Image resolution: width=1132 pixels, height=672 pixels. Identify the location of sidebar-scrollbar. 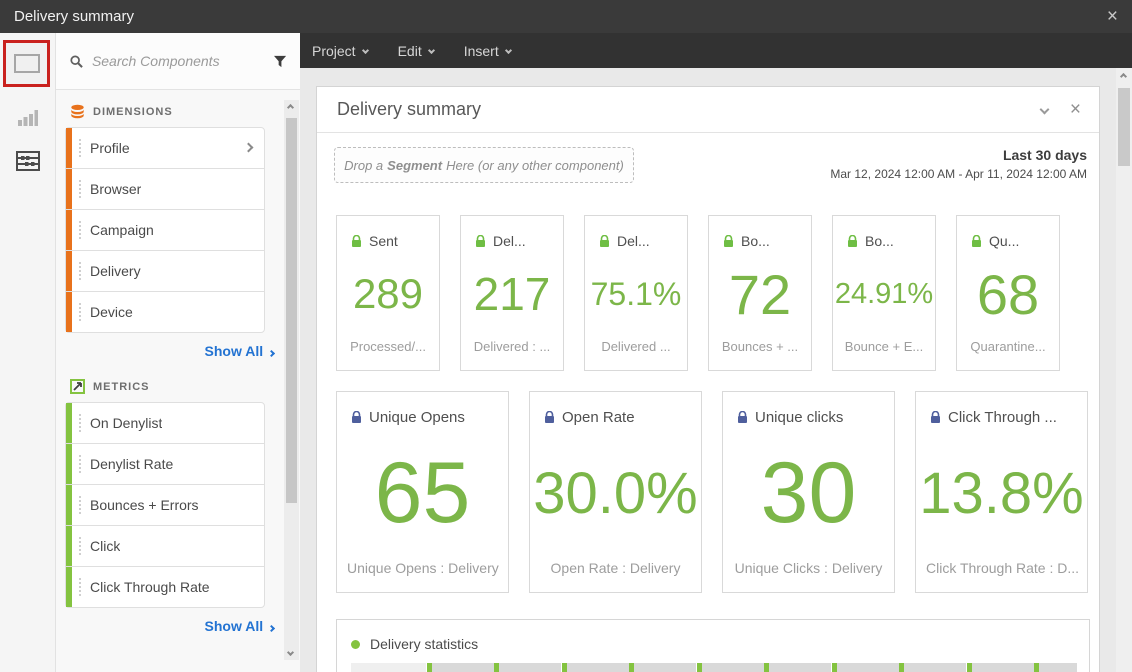
(291, 380).